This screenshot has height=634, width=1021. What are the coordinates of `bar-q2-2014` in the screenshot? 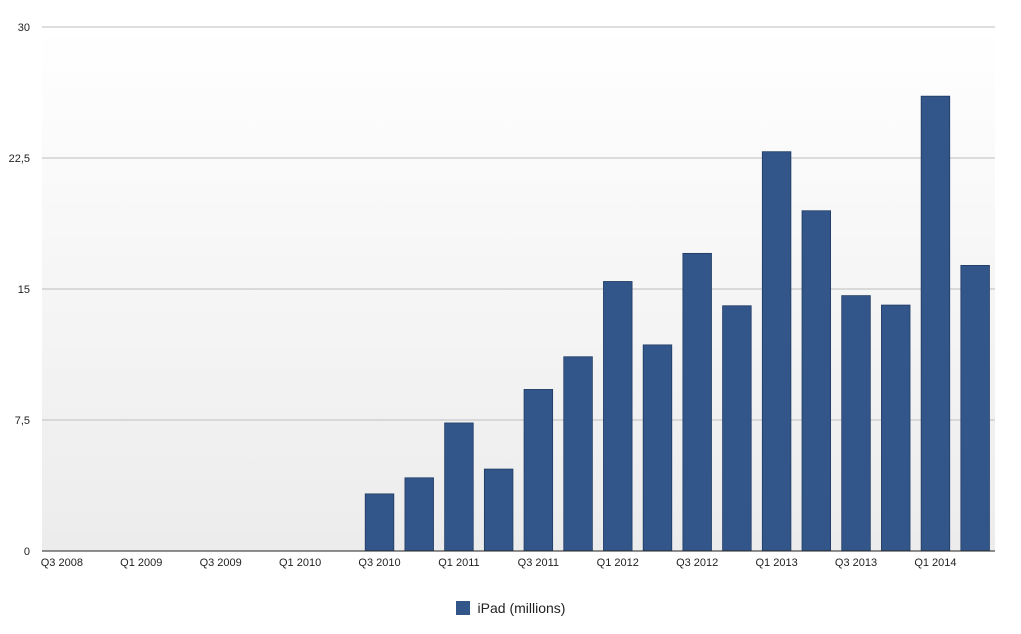 It's located at (975, 408).